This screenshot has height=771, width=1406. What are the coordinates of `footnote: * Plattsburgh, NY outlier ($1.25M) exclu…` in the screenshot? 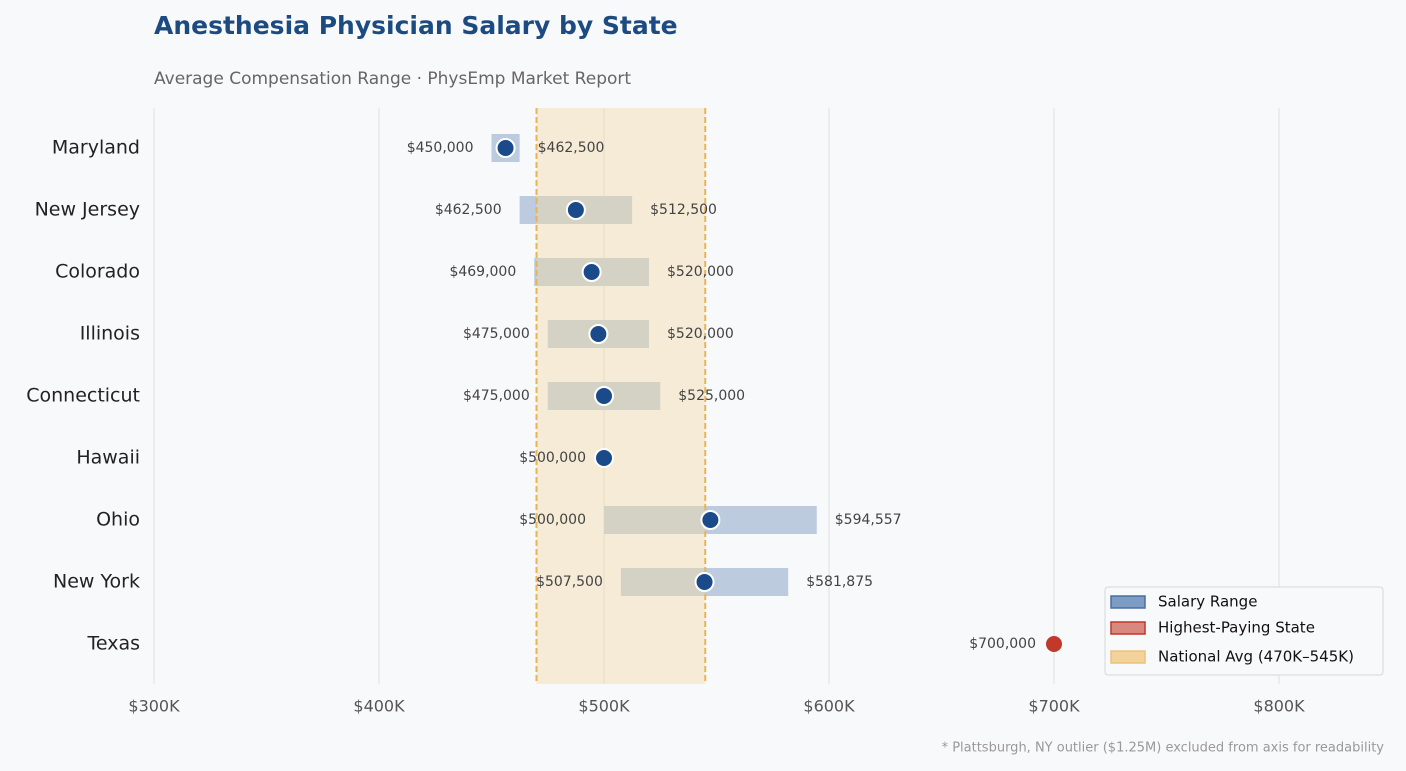 It's located at (1163, 748).